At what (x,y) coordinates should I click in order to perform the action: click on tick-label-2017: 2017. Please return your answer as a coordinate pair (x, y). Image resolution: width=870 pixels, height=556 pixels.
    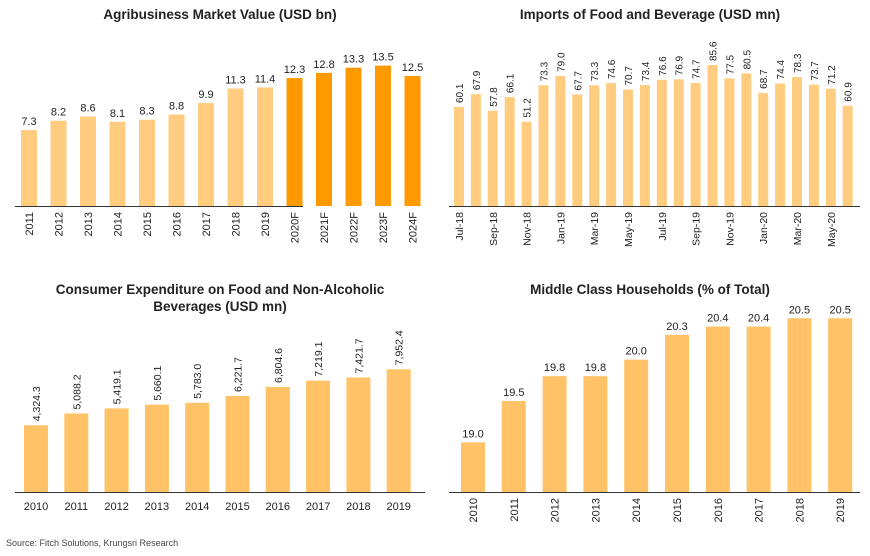
    Looking at the image, I should click on (318, 507).